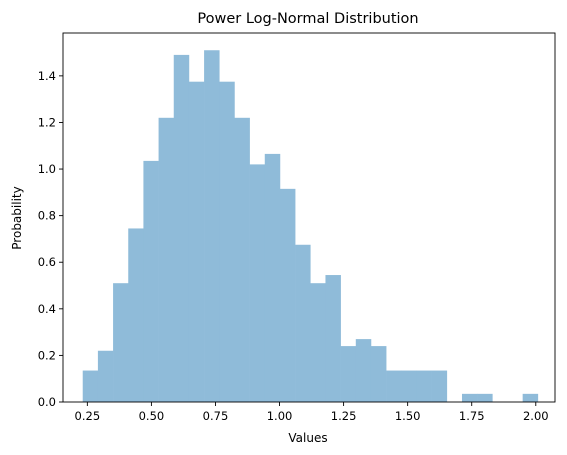 The width and height of the screenshot is (567, 455). I want to click on x-tick-label: 2.00, so click(536, 416).